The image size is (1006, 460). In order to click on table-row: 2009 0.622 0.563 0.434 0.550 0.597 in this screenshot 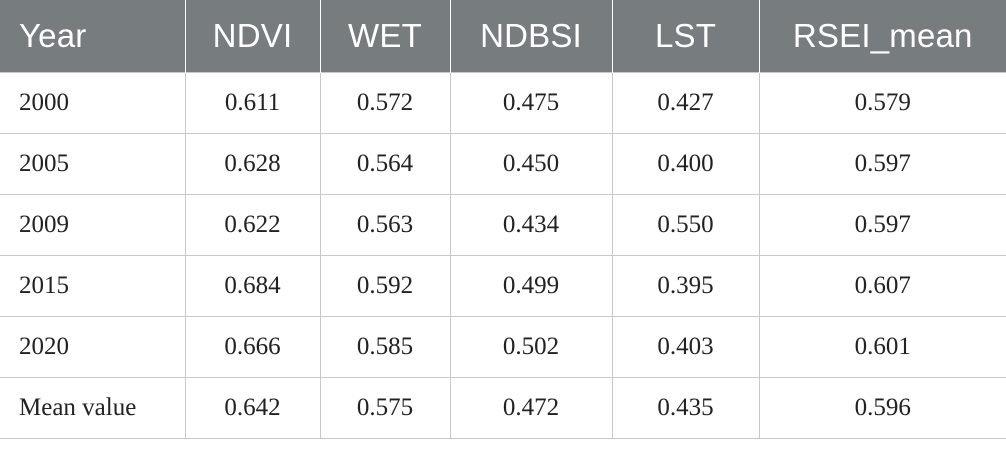, I will do `click(503, 225)`.